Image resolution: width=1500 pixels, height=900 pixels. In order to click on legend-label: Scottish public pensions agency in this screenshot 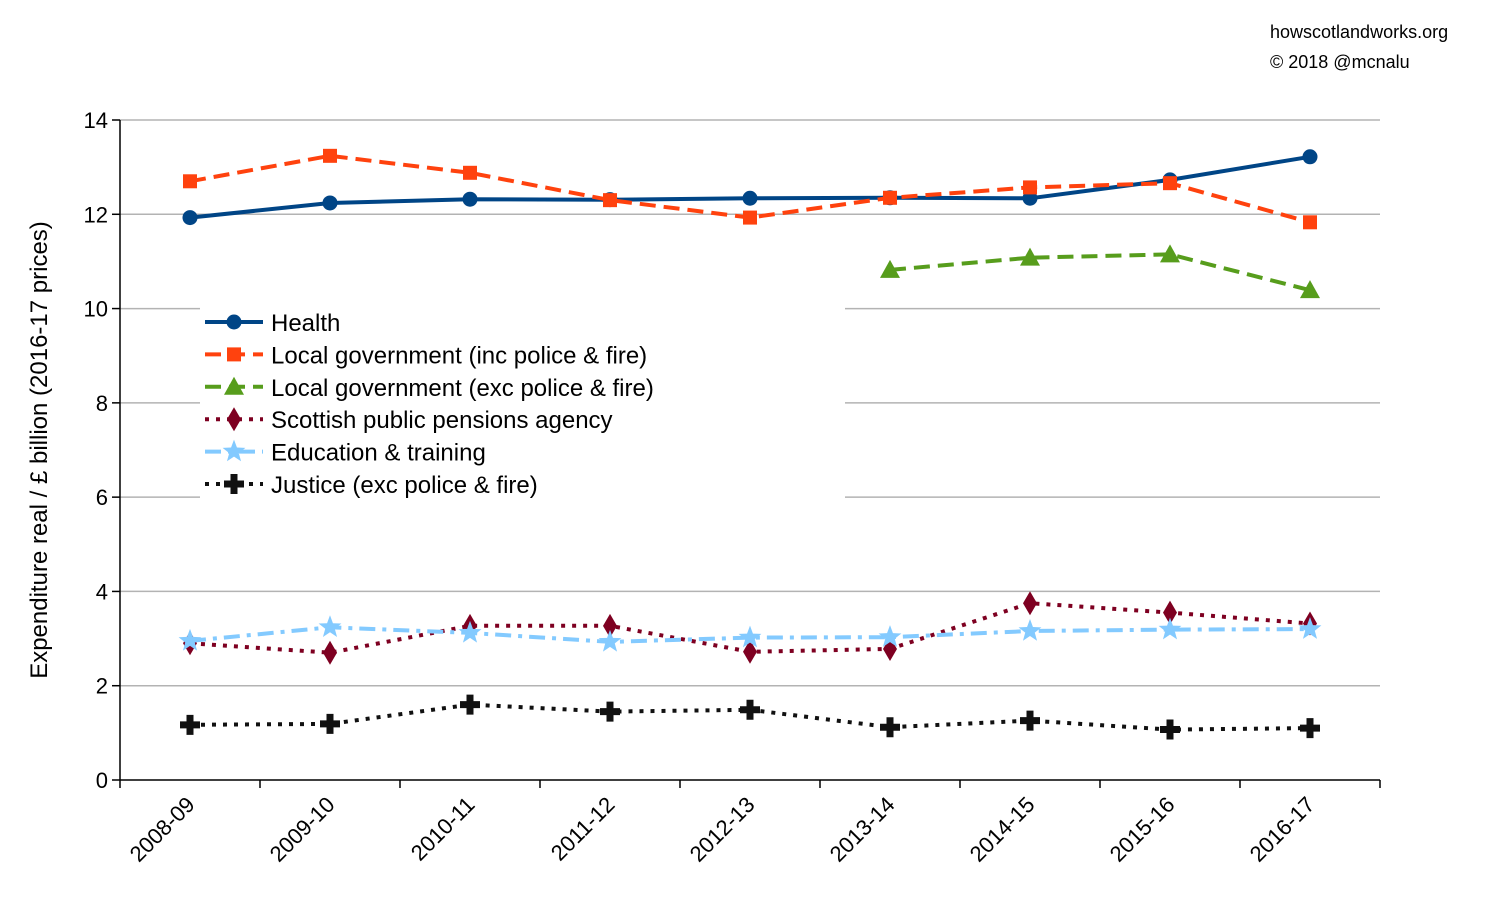, I will do `click(442, 420)`.